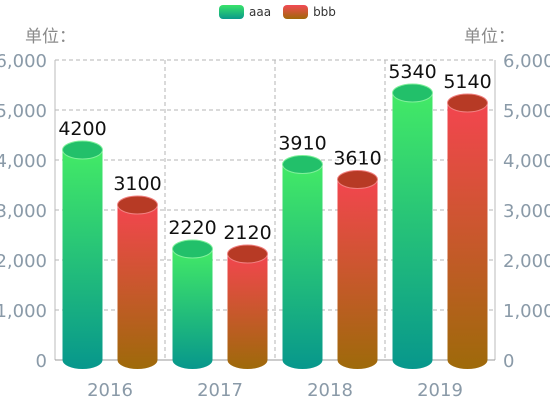 The image size is (550, 420). Describe the element at coordinates (526, 311) in the screenshot. I see `y-tick-label-right: 1,000` at that location.